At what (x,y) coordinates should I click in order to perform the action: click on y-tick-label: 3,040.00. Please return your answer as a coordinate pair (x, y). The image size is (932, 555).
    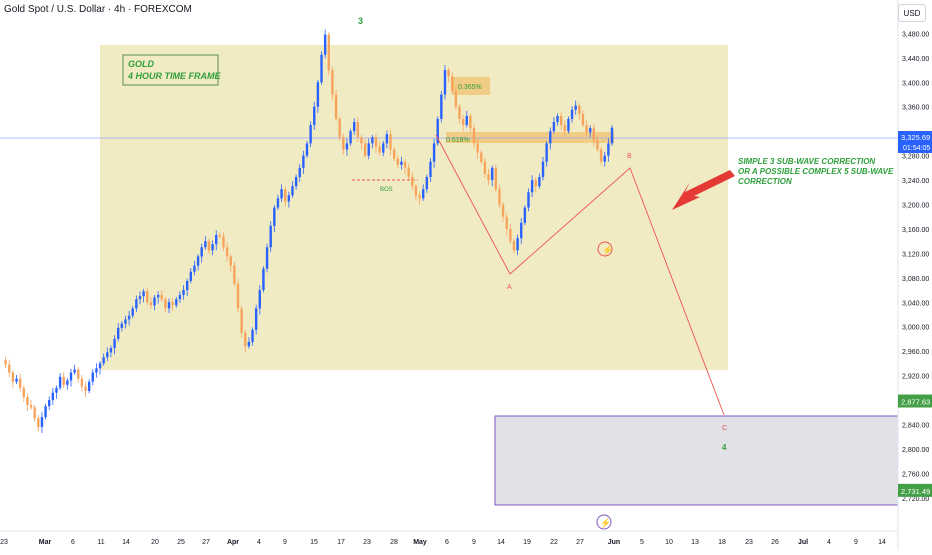
    Looking at the image, I should click on (915, 303).